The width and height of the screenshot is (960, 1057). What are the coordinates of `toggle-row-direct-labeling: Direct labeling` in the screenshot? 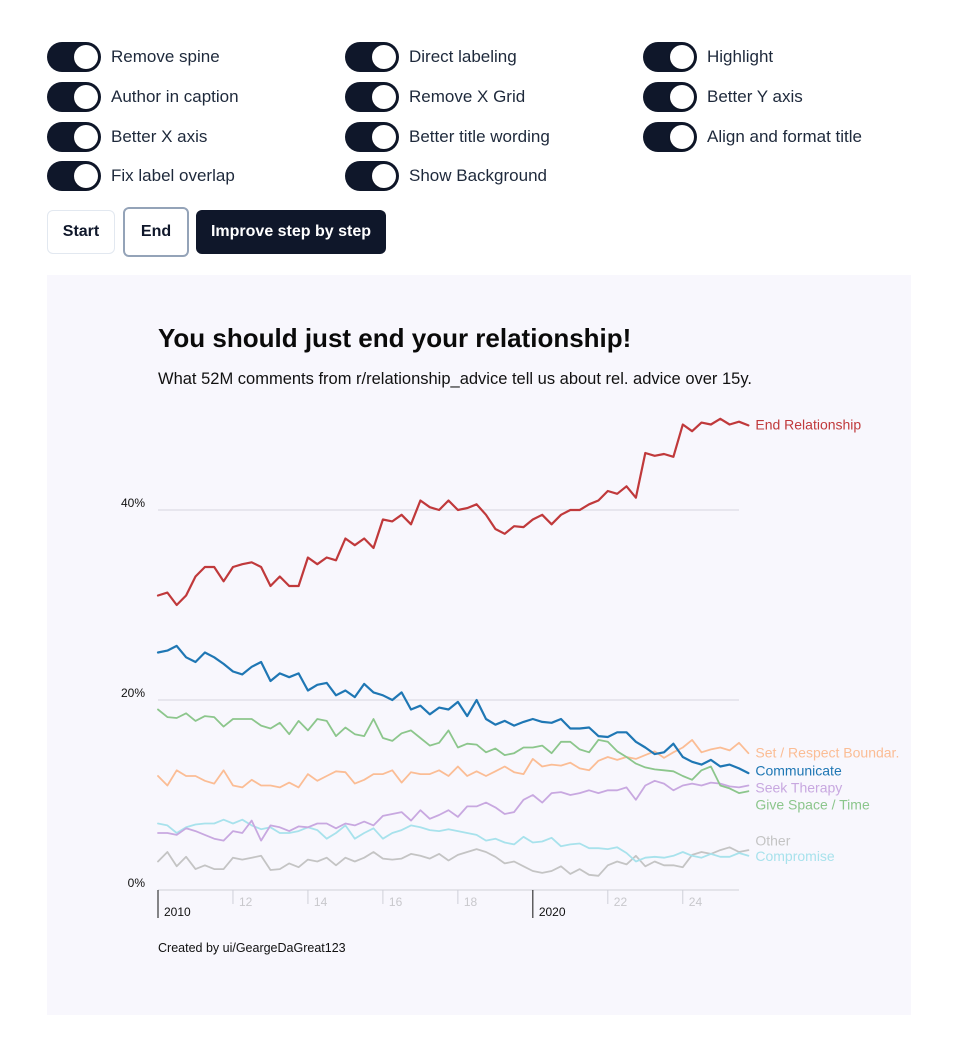 It's located at (431, 57).